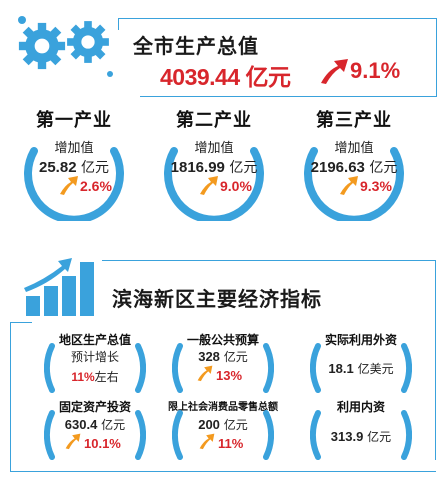  I want to click on gears-icon, so click(64, 50).